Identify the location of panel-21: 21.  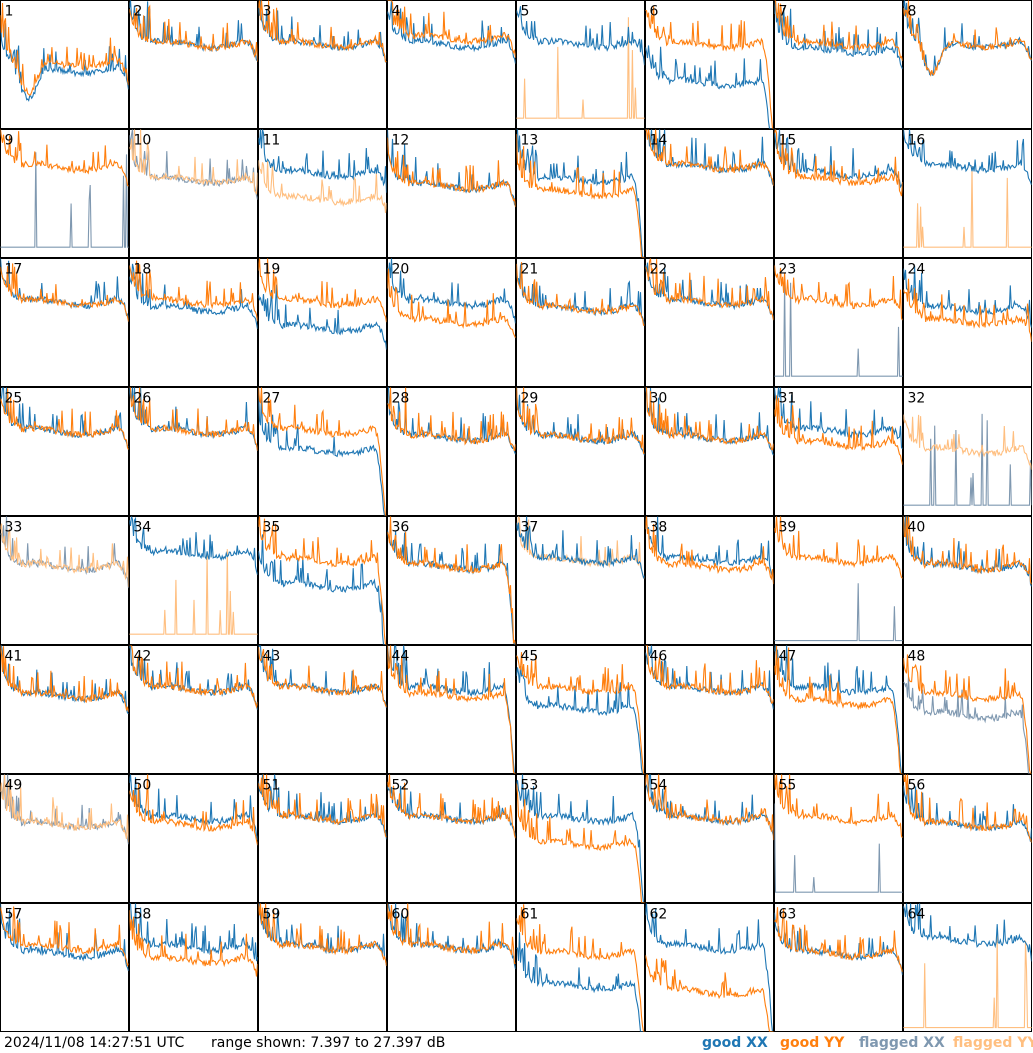
(580, 322).